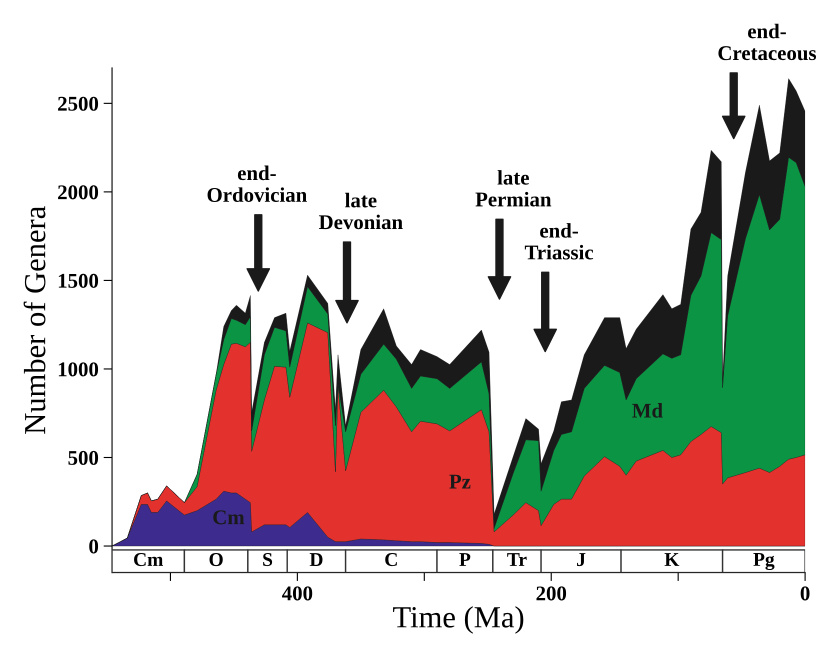 Image resolution: width=830 pixels, height=647 pixels. Describe the element at coordinates (149, 559) in the screenshot. I see `band-label: Cm` at that location.